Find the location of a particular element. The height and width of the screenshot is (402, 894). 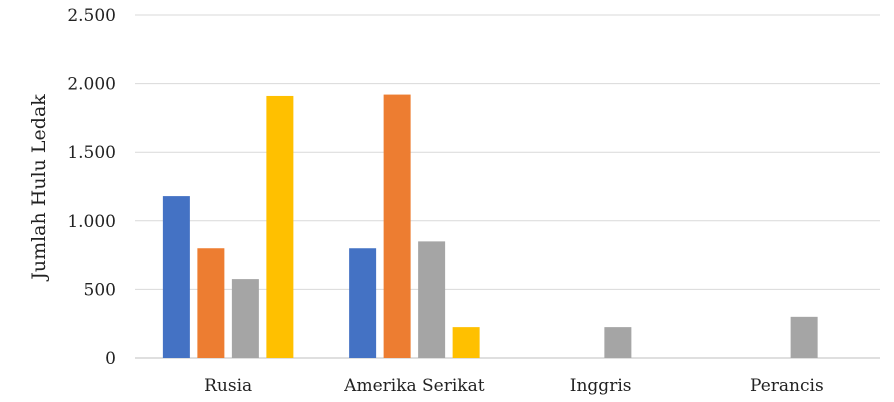

y-axis-tick-labels: 0 500 1.000 1.500 2.000 2.500 is located at coordinates (91, 187).